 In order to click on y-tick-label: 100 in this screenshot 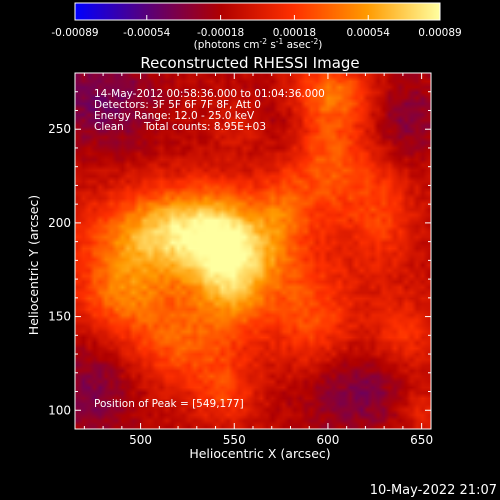, I will do `click(59, 410)`.